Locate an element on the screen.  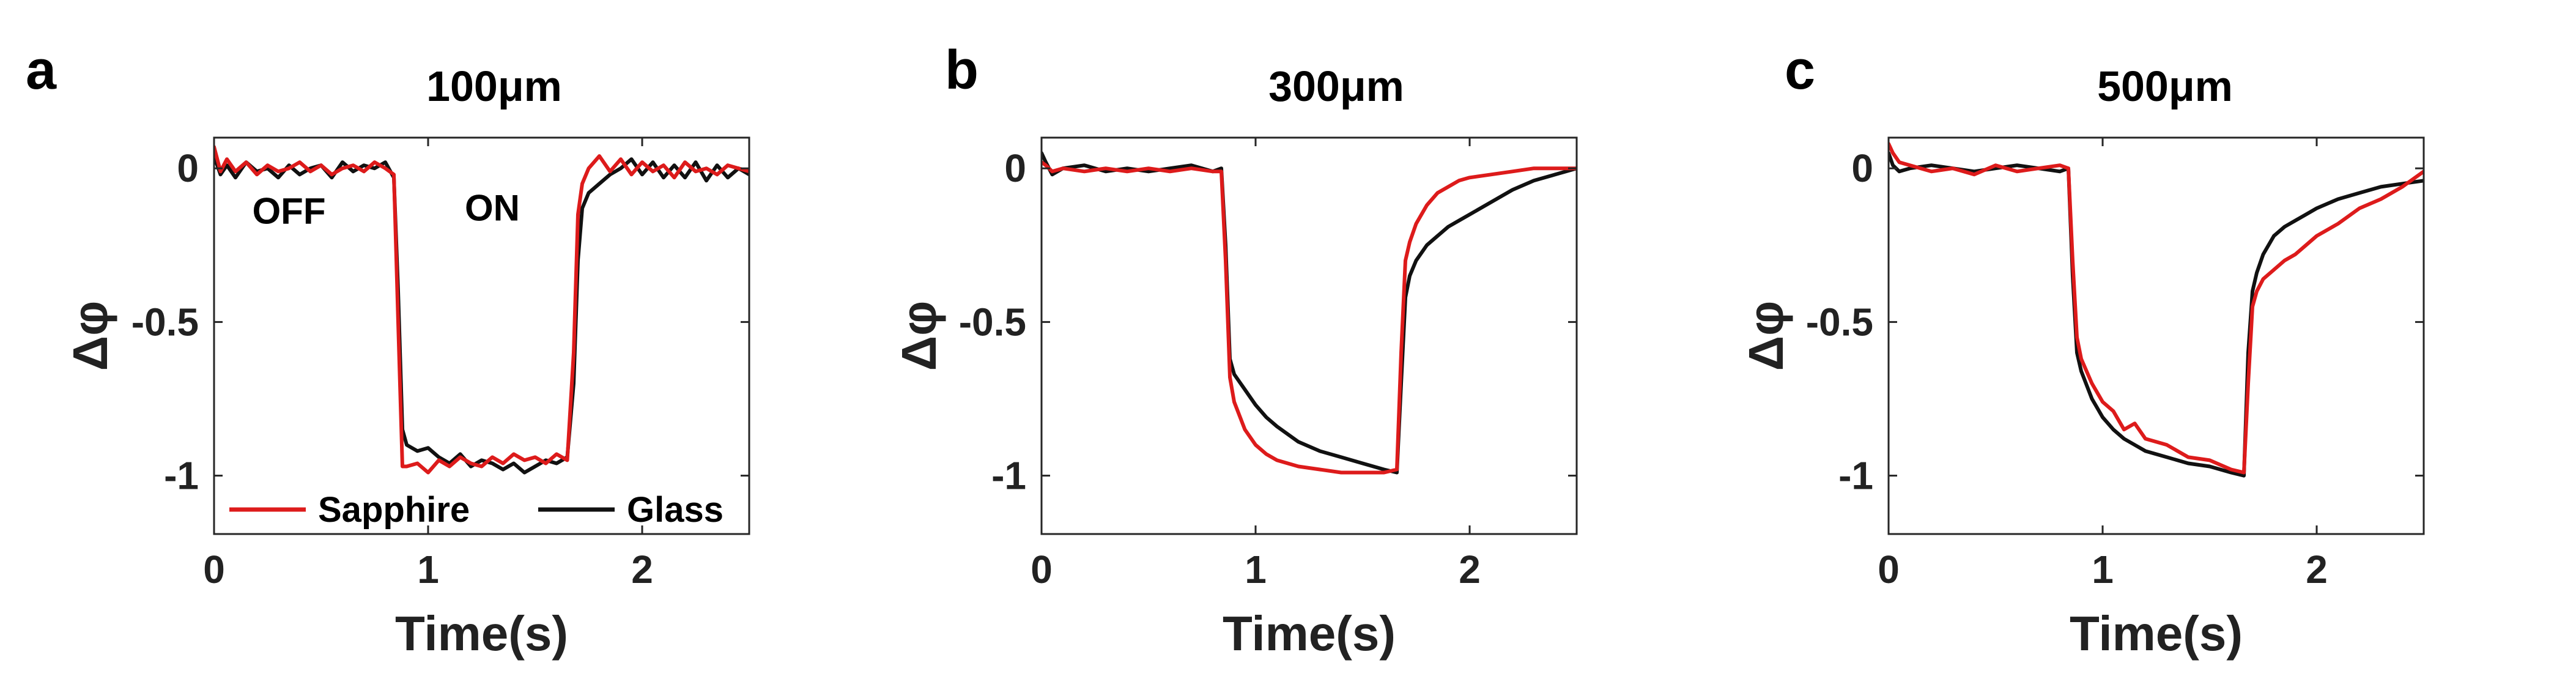
panel-letter: c is located at coordinates (1800, 70).